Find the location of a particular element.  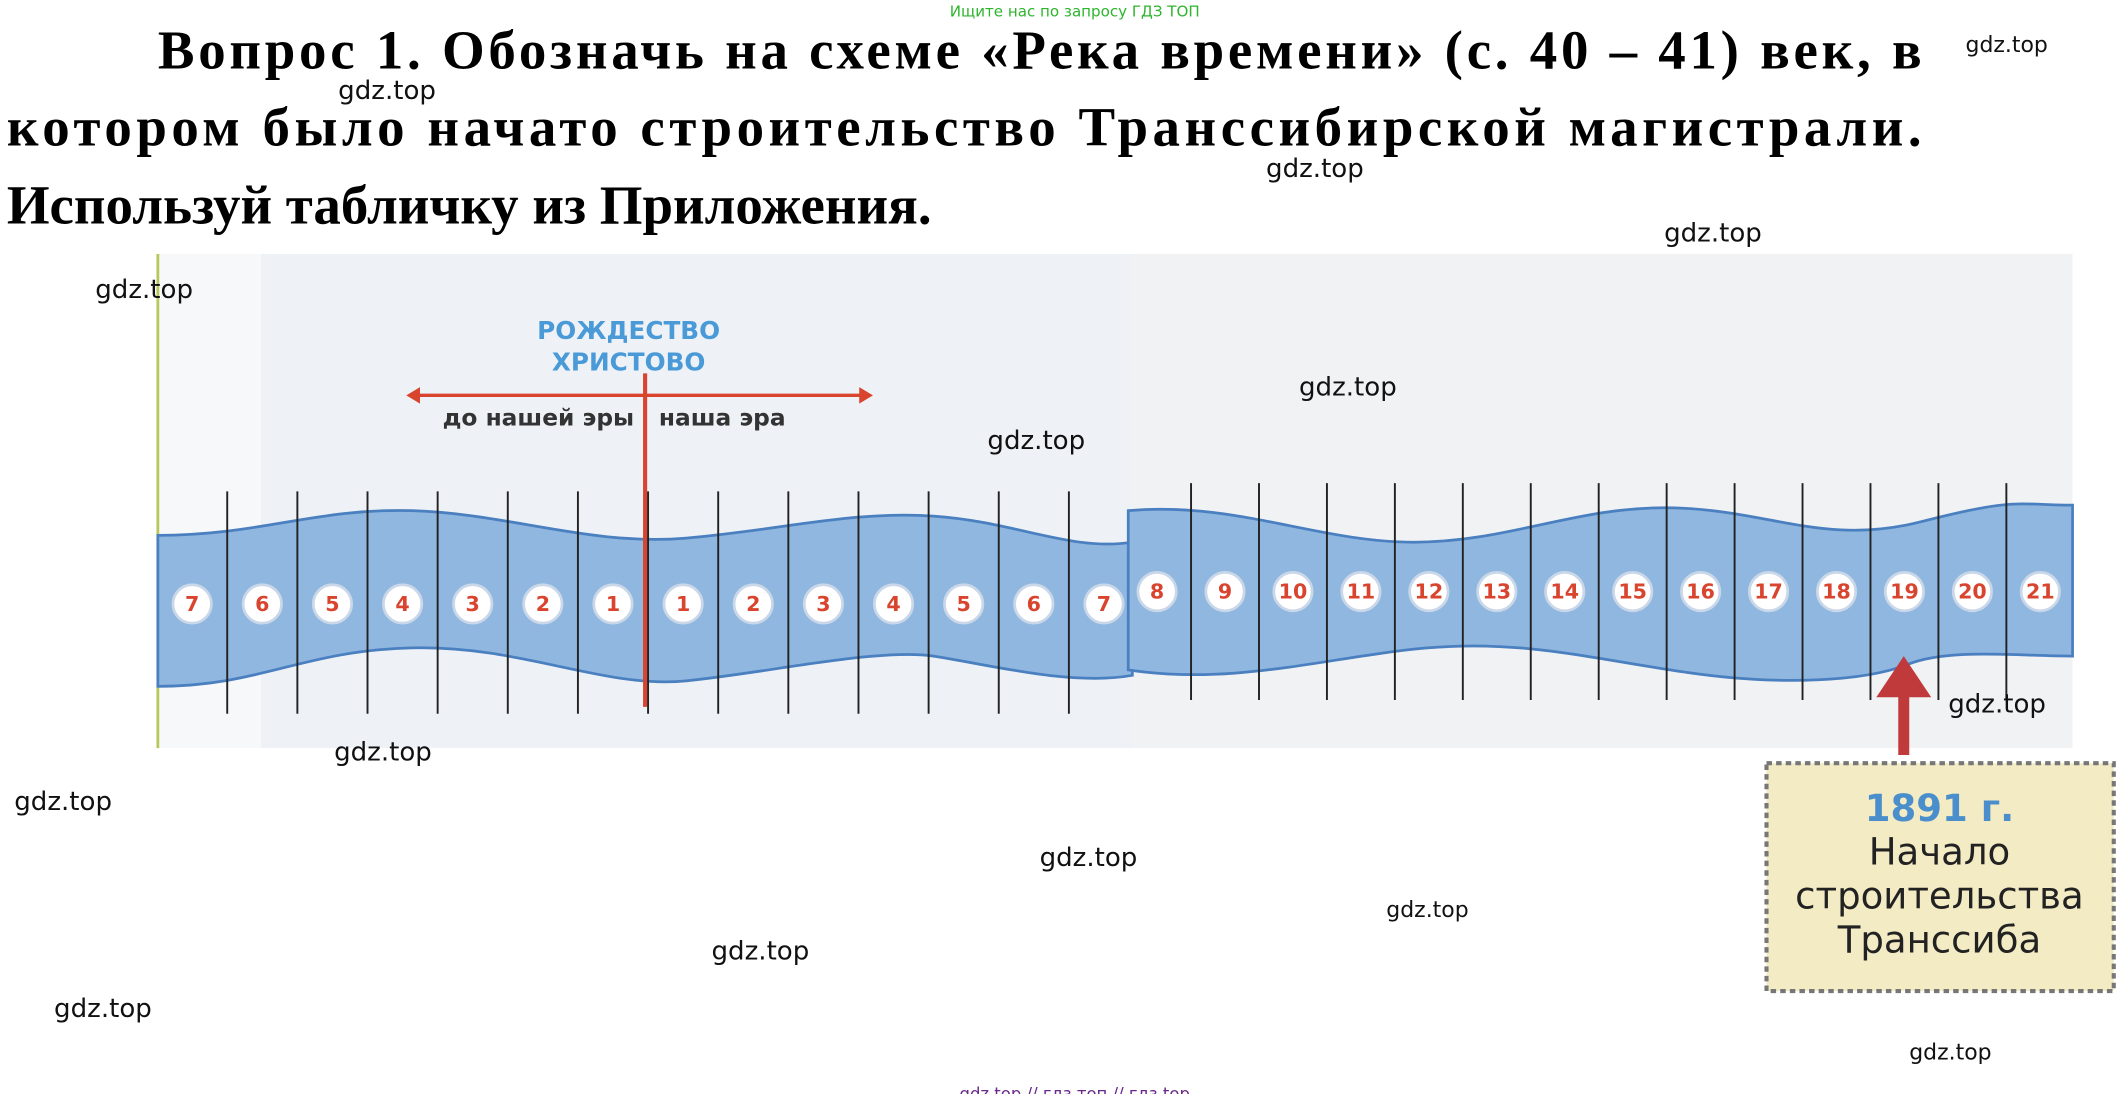

century-number: 8 is located at coordinates (1157, 591).